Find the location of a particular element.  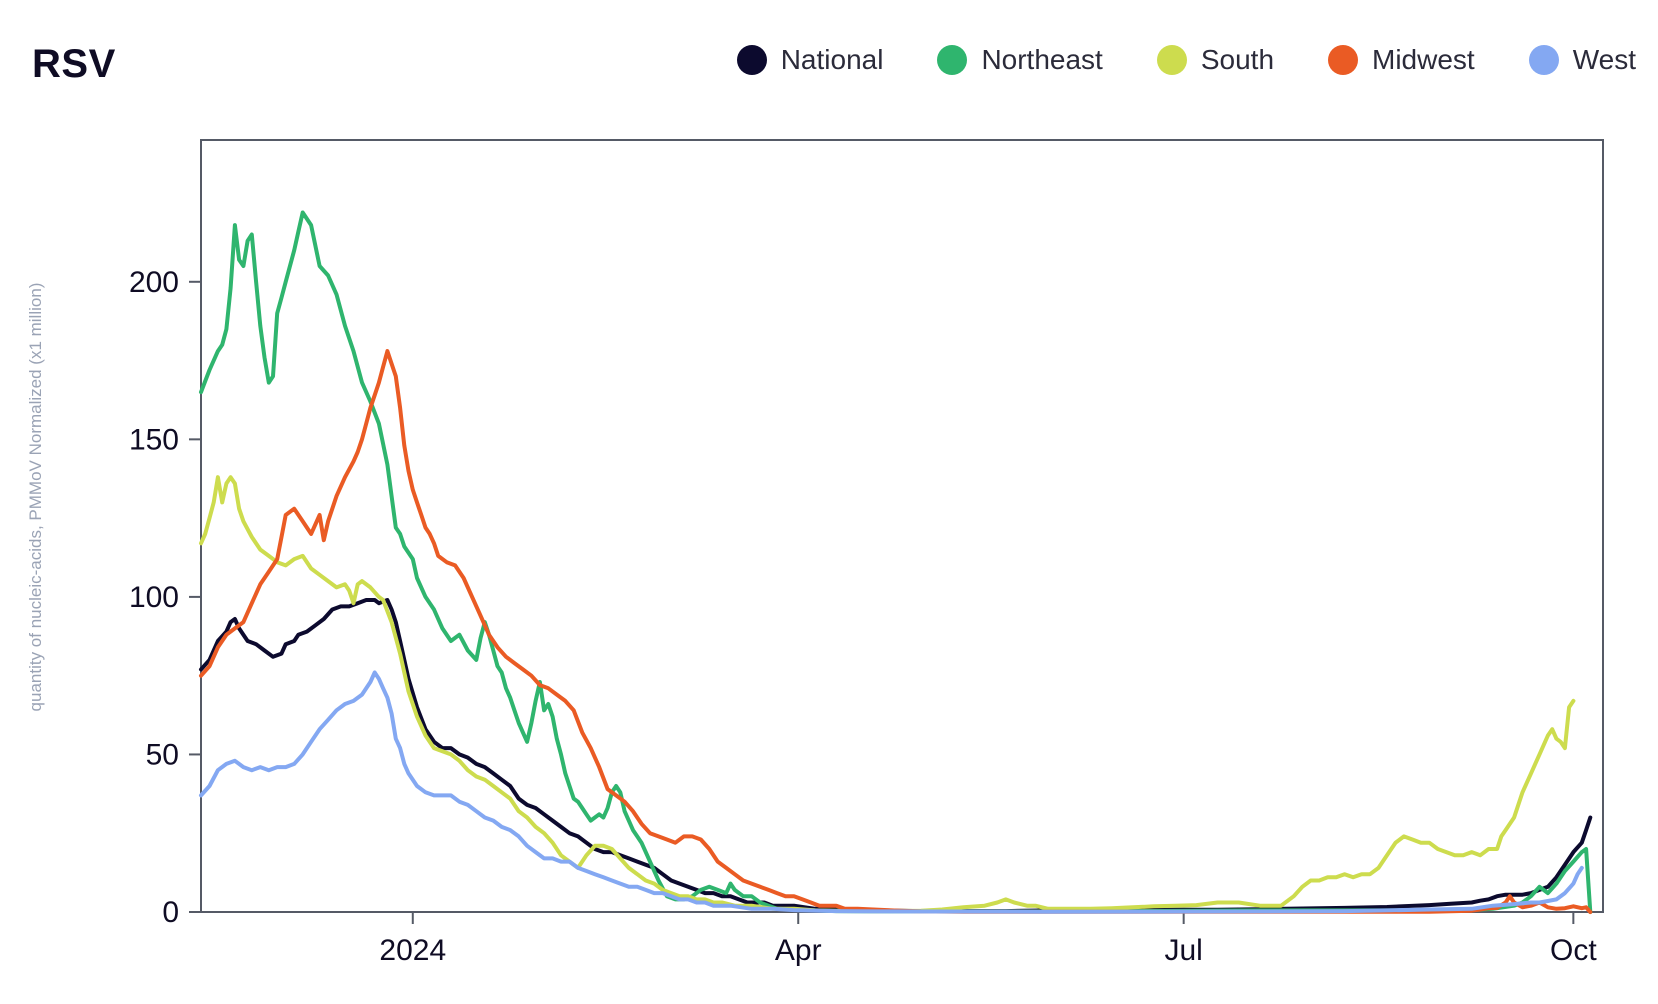

x-tick-label: Jul is located at coordinates (1183, 950).